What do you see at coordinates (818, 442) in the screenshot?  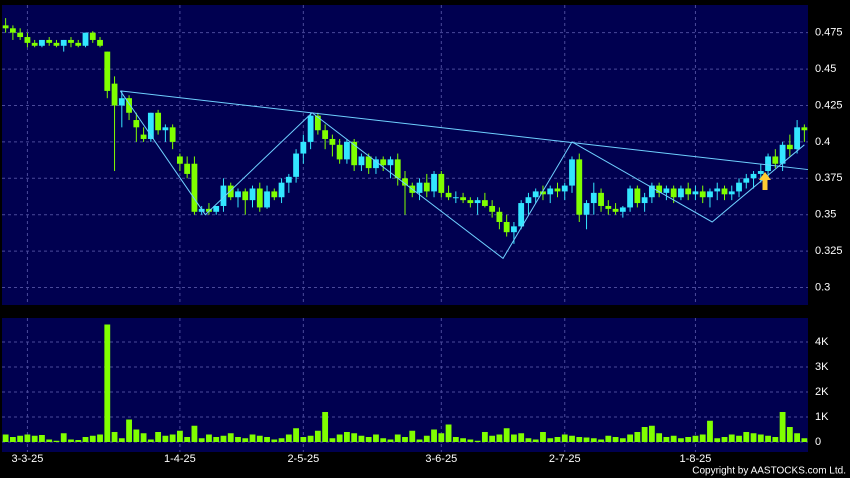 I see `volume-tick-label: 0` at bounding box center [818, 442].